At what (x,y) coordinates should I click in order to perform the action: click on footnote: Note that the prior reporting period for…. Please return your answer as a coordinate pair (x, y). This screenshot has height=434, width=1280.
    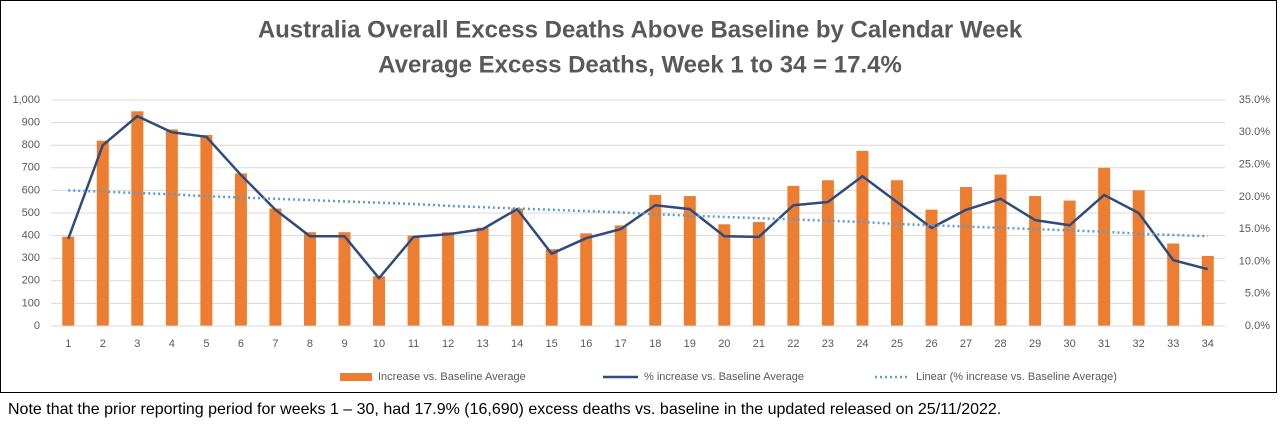
    Looking at the image, I should click on (504, 409).